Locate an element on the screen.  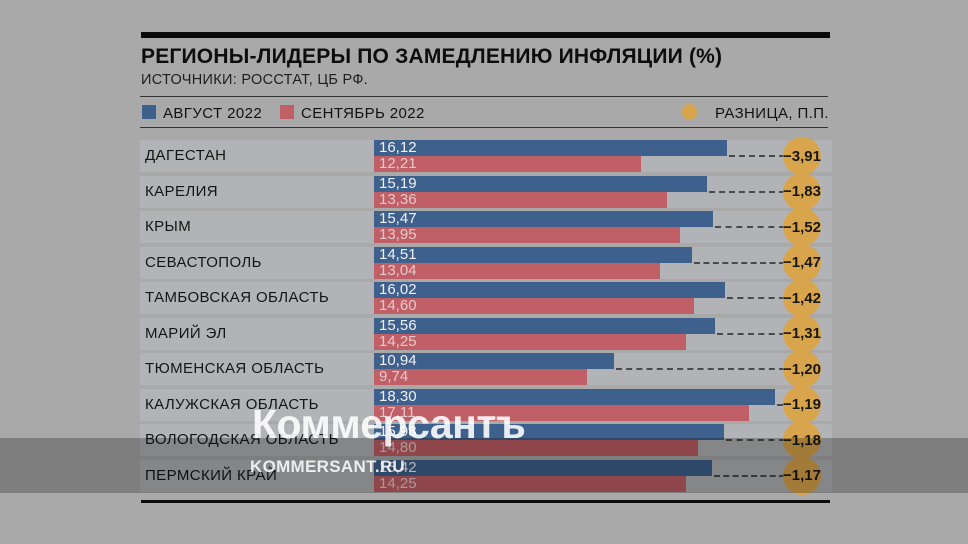
diff-badge: −1,20 is located at coordinates (802, 369).